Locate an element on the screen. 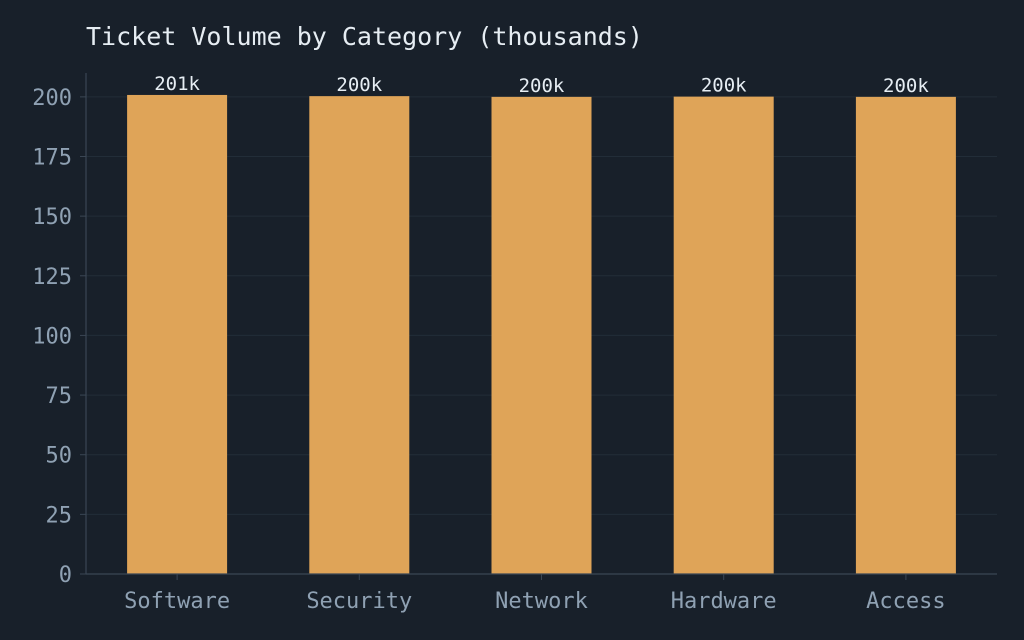 Image resolution: width=1024 pixels, height=640 pixels. bar-software is located at coordinates (177, 334).